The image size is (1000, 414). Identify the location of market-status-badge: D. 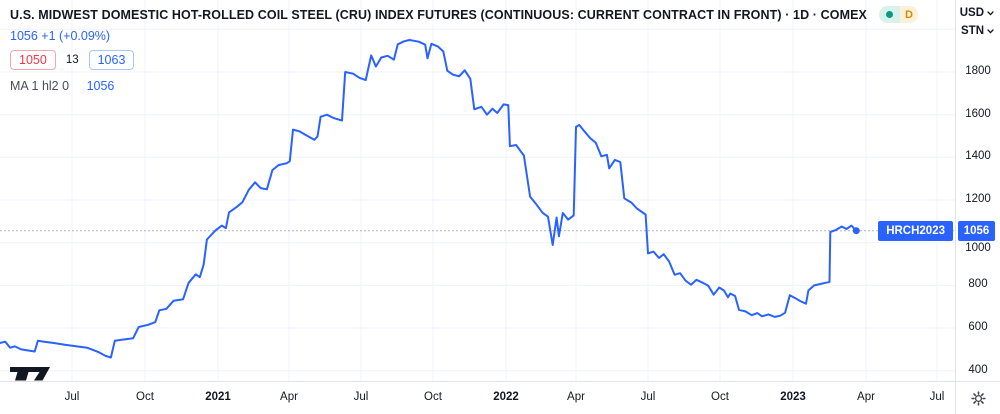
(898, 14).